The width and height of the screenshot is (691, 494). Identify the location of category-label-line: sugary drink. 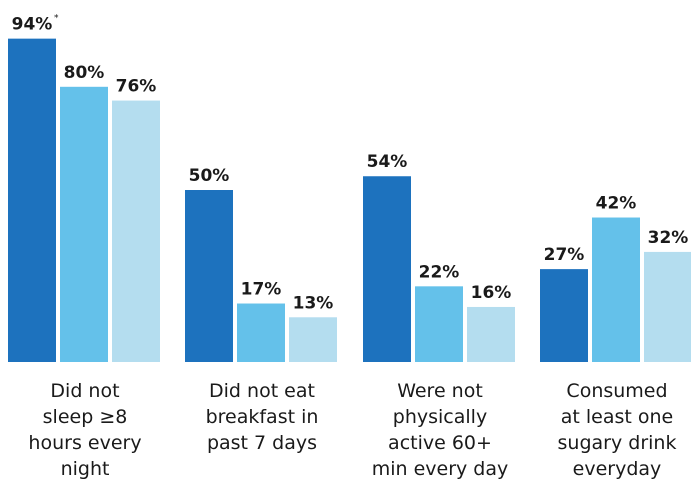
(617, 443).